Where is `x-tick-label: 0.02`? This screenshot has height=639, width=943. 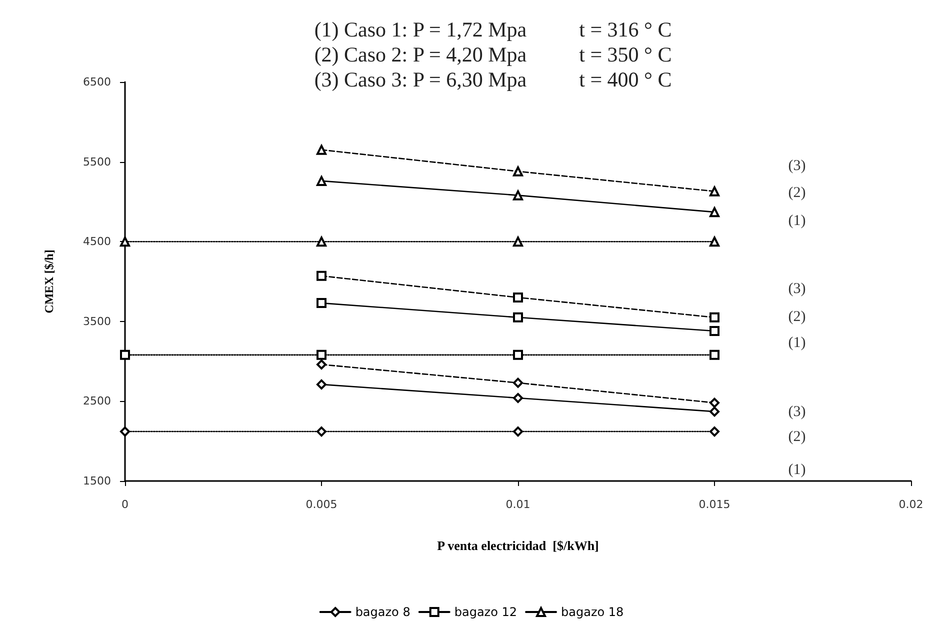 x-tick-label: 0.02 is located at coordinates (911, 504).